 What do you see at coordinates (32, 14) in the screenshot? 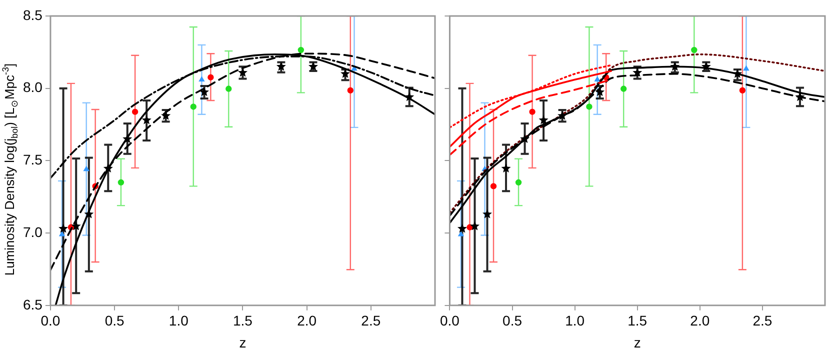
I see `y-tick-label: 8.5` at bounding box center [32, 14].